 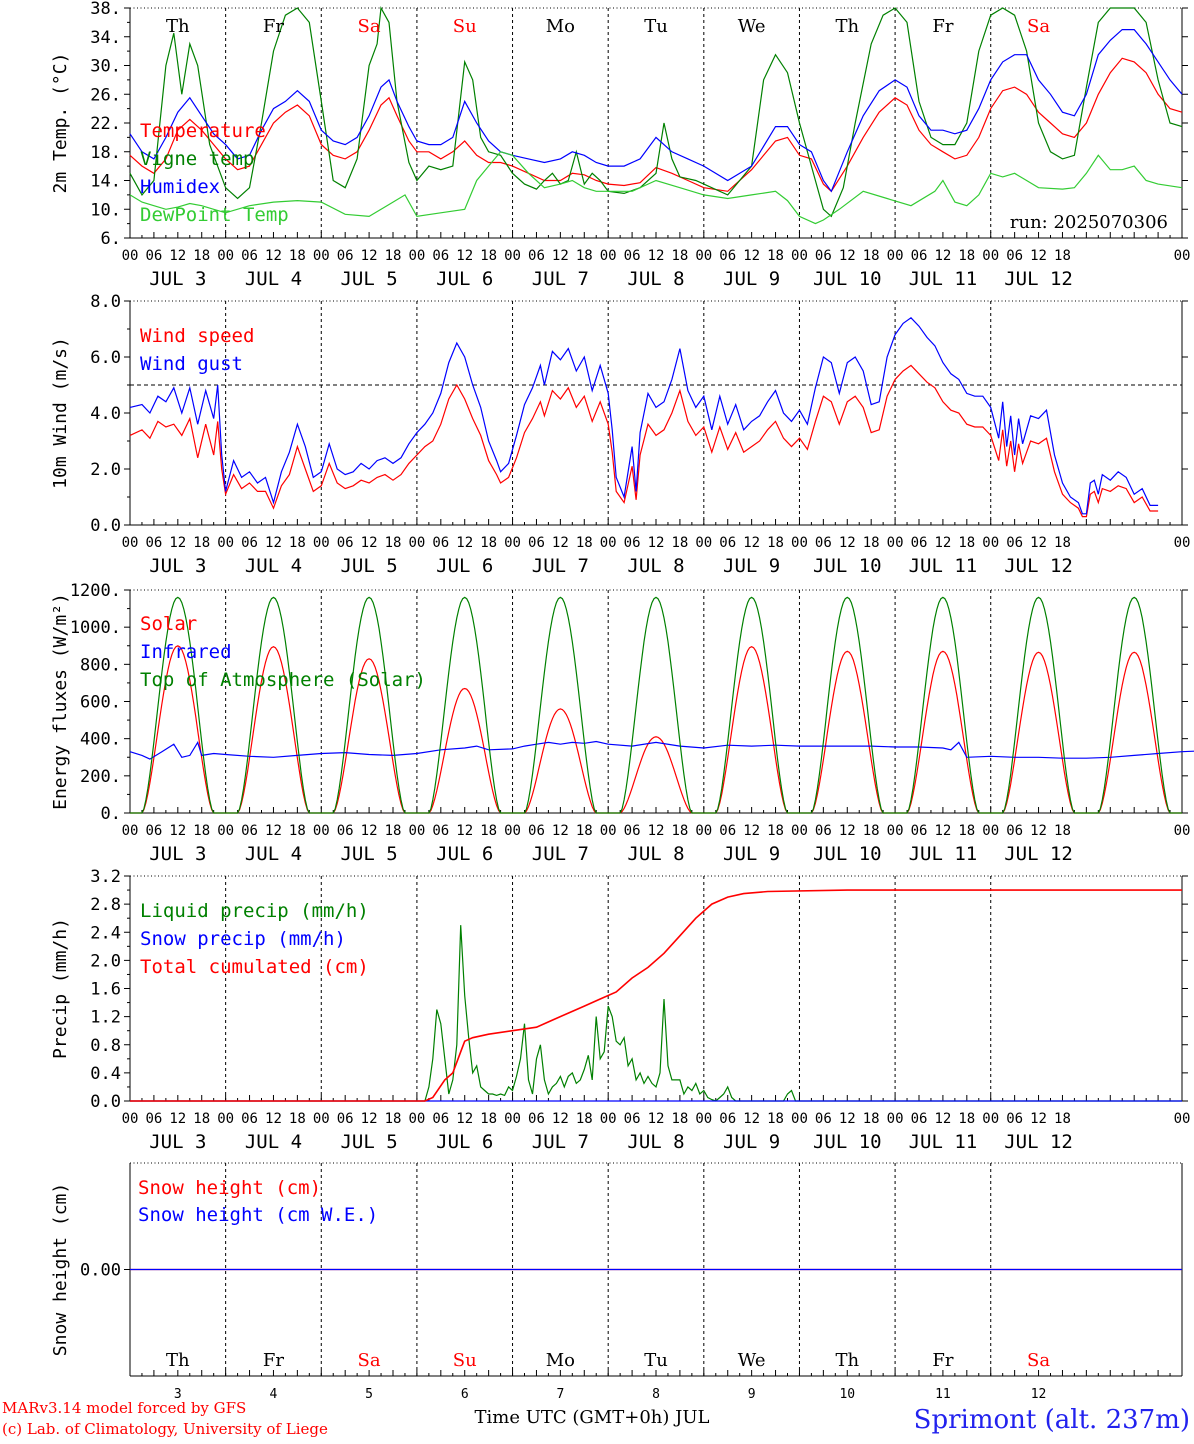 What do you see at coordinates (105, 124) in the screenshot?
I see `y-tick-label: 22.` at bounding box center [105, 124].